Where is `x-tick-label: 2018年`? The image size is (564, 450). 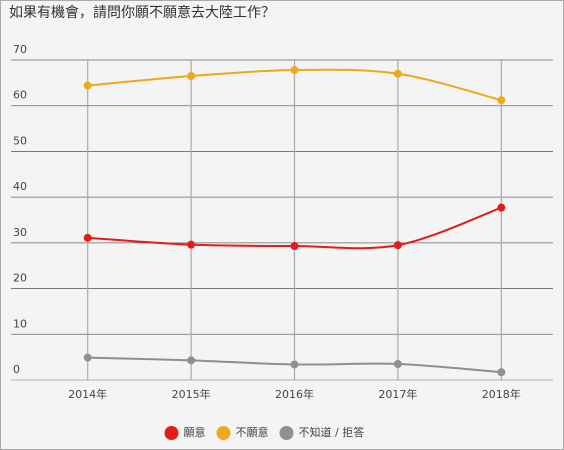 x-tick-label: 2018年 is located at coordinates (501, 394).